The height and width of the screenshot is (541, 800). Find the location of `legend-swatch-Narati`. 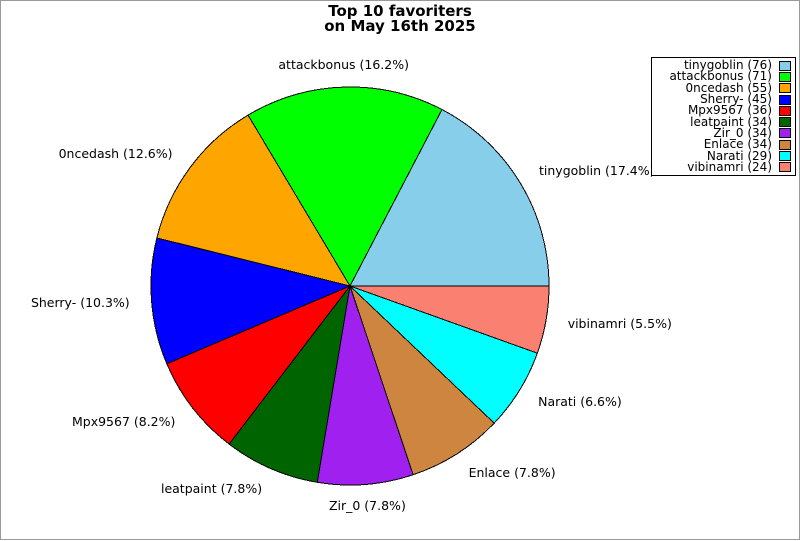

legend-swatch-Narati is located at coordinates (785, 156).